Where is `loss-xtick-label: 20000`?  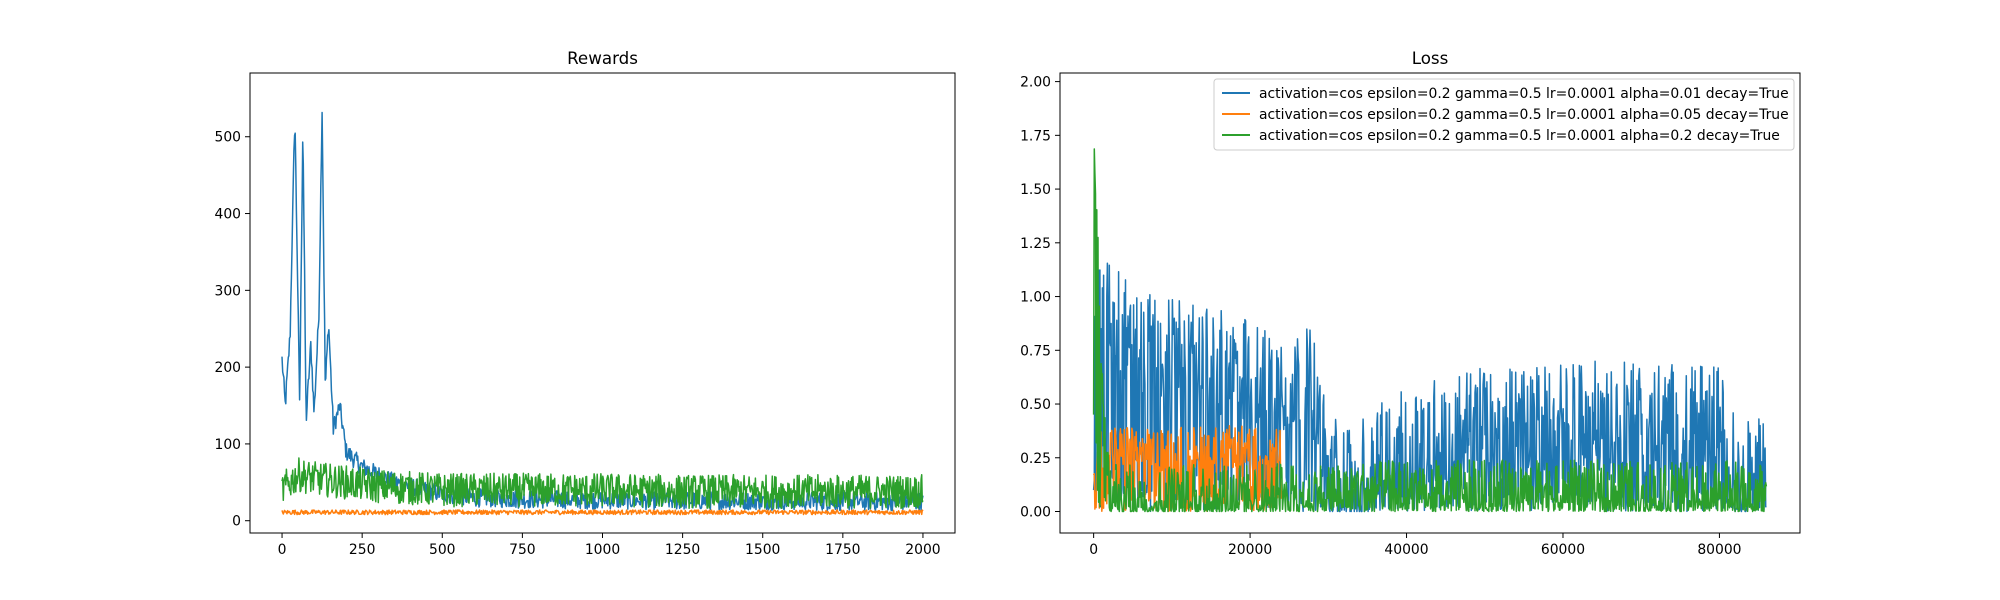
loss-xtick-label: 20000 is located at coordinates (1250, 550).